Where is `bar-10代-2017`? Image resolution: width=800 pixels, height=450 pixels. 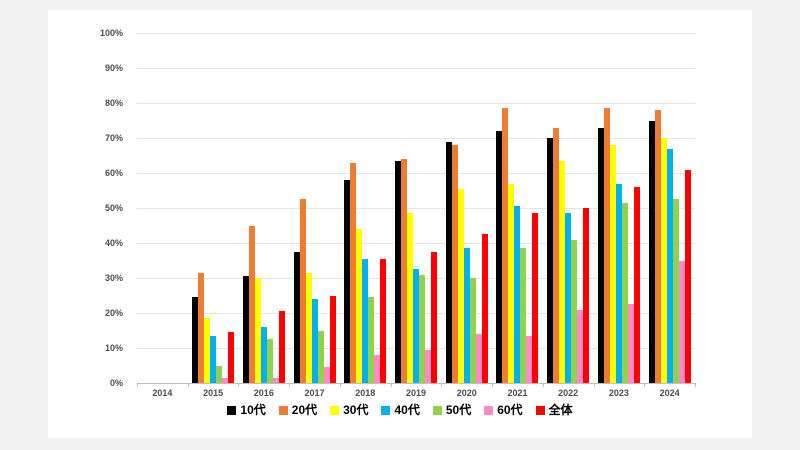 bar-10代-2017 is located at coordinates (296, 317).